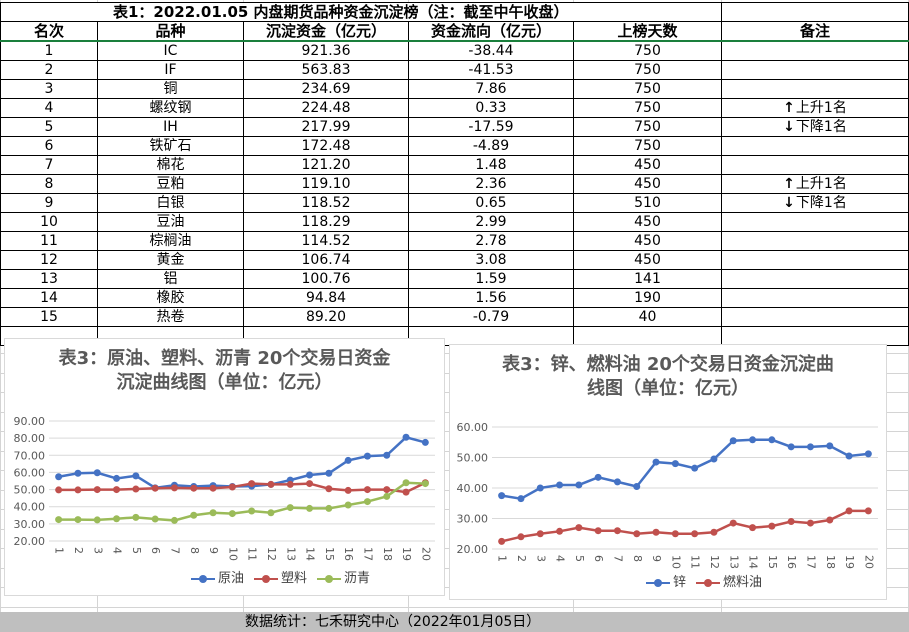 The height and width of the screenshot is (632, 909). I want to click on cell-flow: 3.08, so click(491, 260).